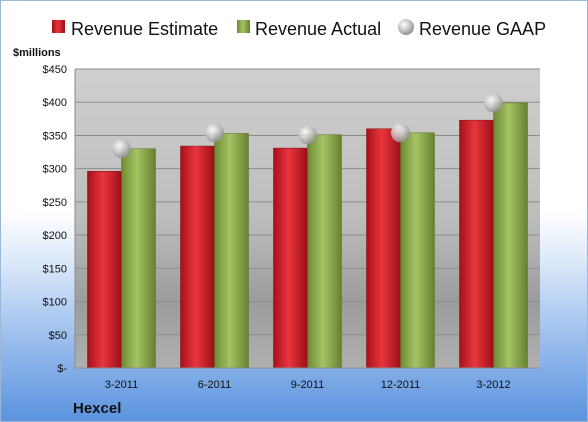 This screenshot has height=422, width=588. I want to click on x-tick-label: 3-2012, so click(493, 385).